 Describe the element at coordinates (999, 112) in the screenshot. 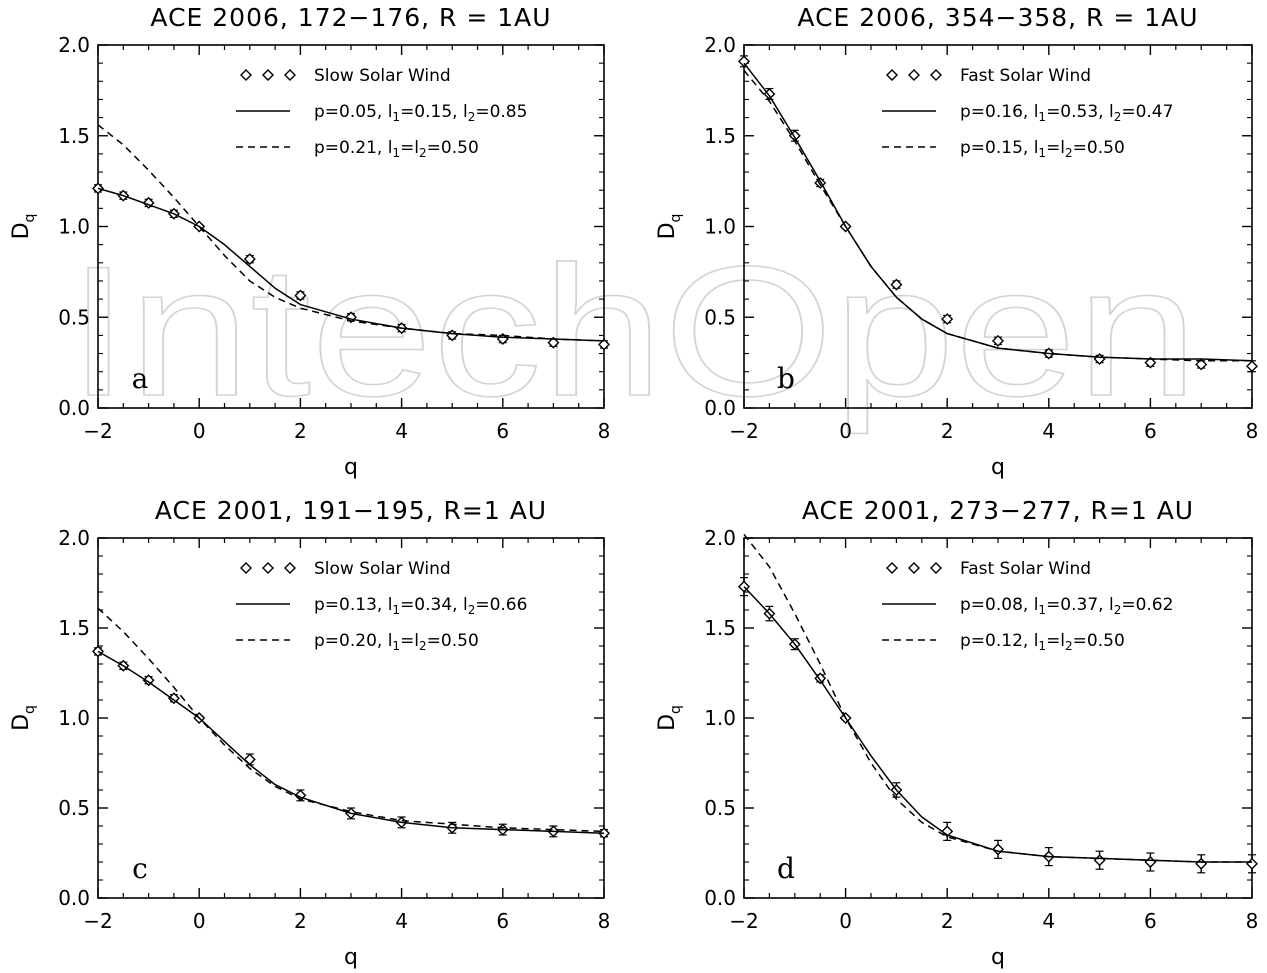

I see `legend-text: p=0.16, l` at that location.